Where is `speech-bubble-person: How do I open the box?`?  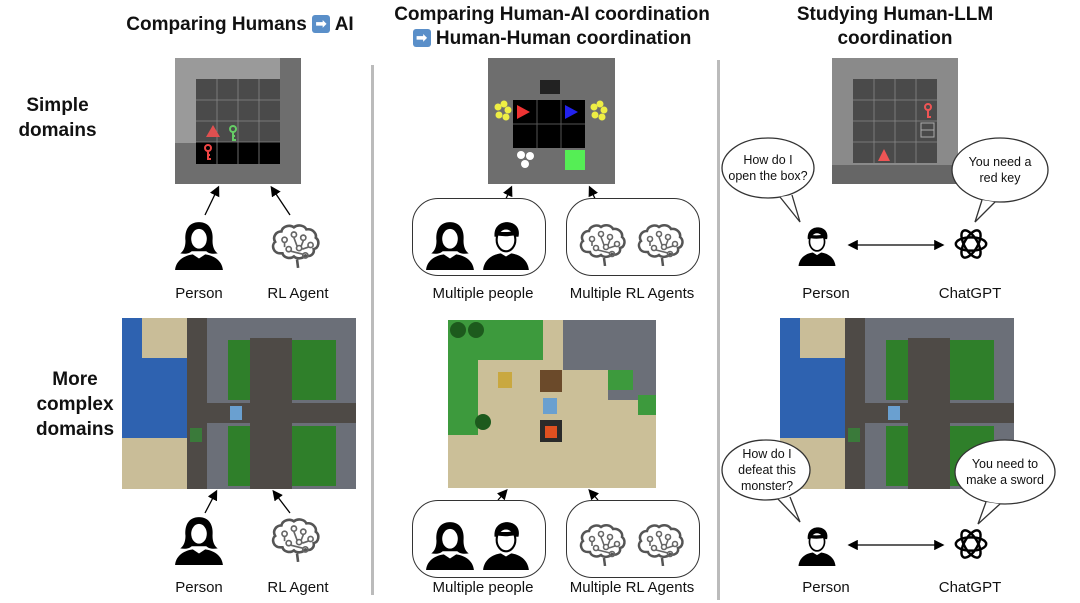 speech-bubble-person: How do I open the box? is located at coordinates (768, 168).